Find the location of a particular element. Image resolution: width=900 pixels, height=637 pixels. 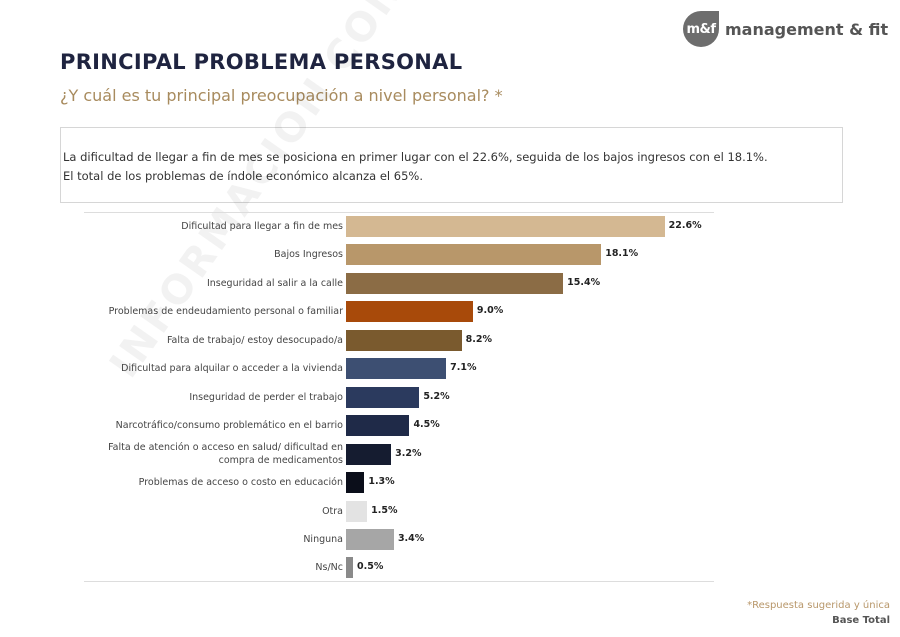

data-label: 4.5% is located at coordinates (426, 425).